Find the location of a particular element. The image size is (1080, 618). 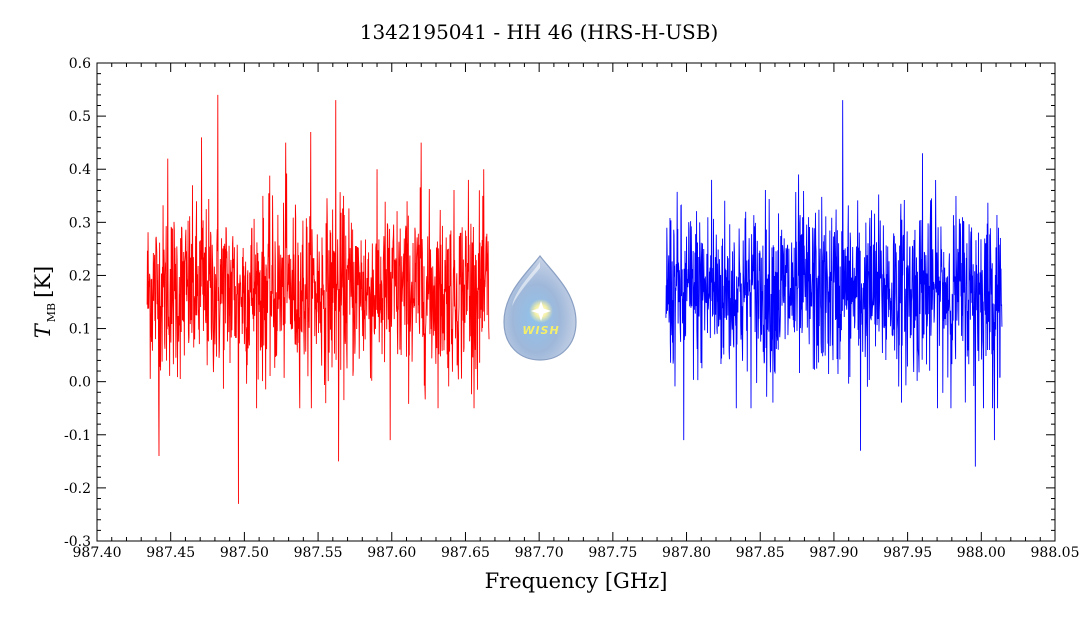

y-tick-labels: -0.3 -0.2 -0.1 0.0 0.1 0.2 0.3 0.4 0.5 0.6 is located at coordinates (77, 303).